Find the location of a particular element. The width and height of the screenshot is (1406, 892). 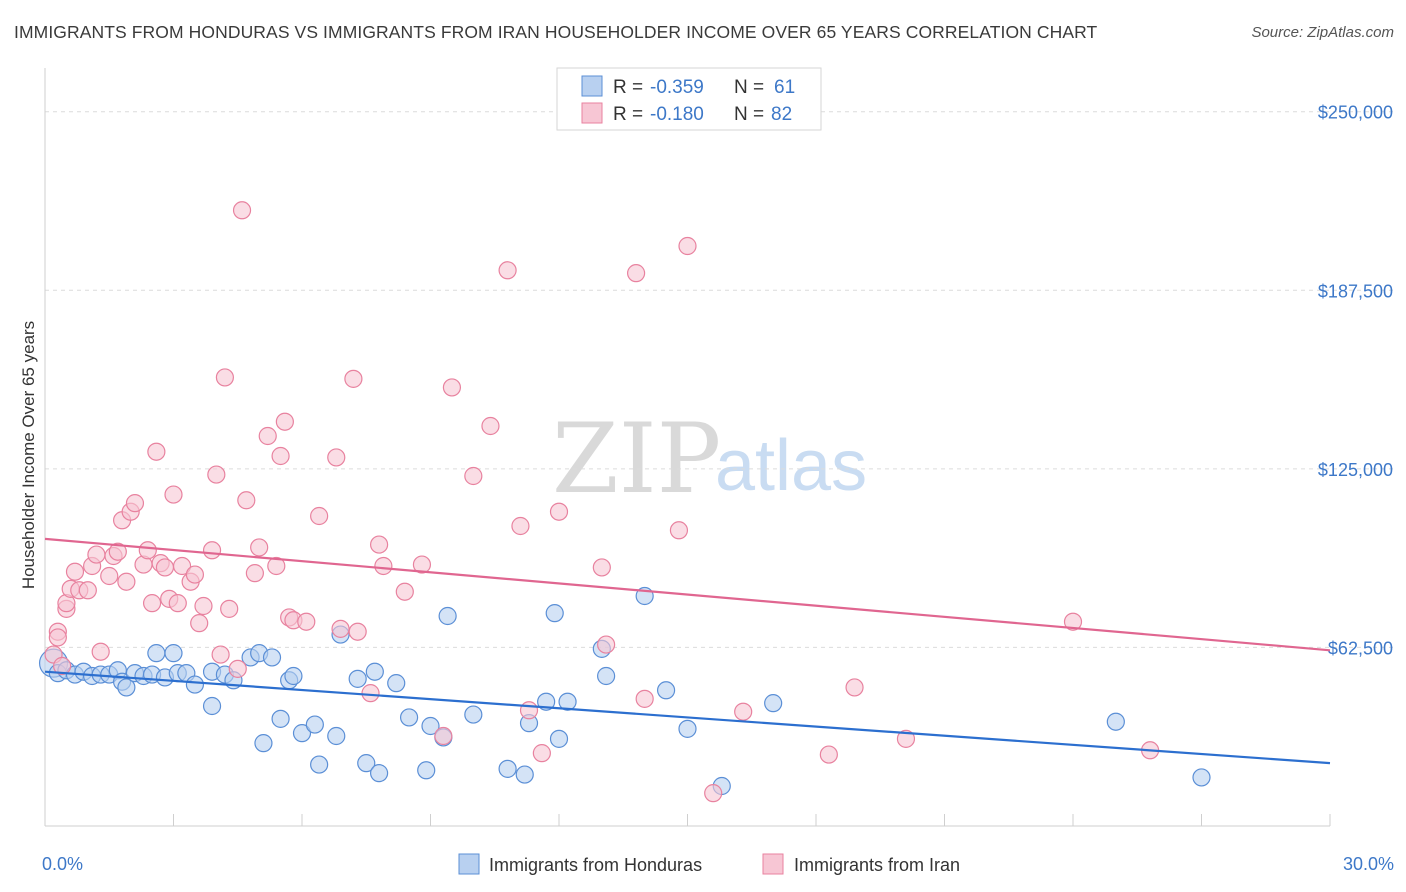

y-tick-labels: $62,500 $125,000 $187,500 $250,000 is located at coordinates (1355, 381).